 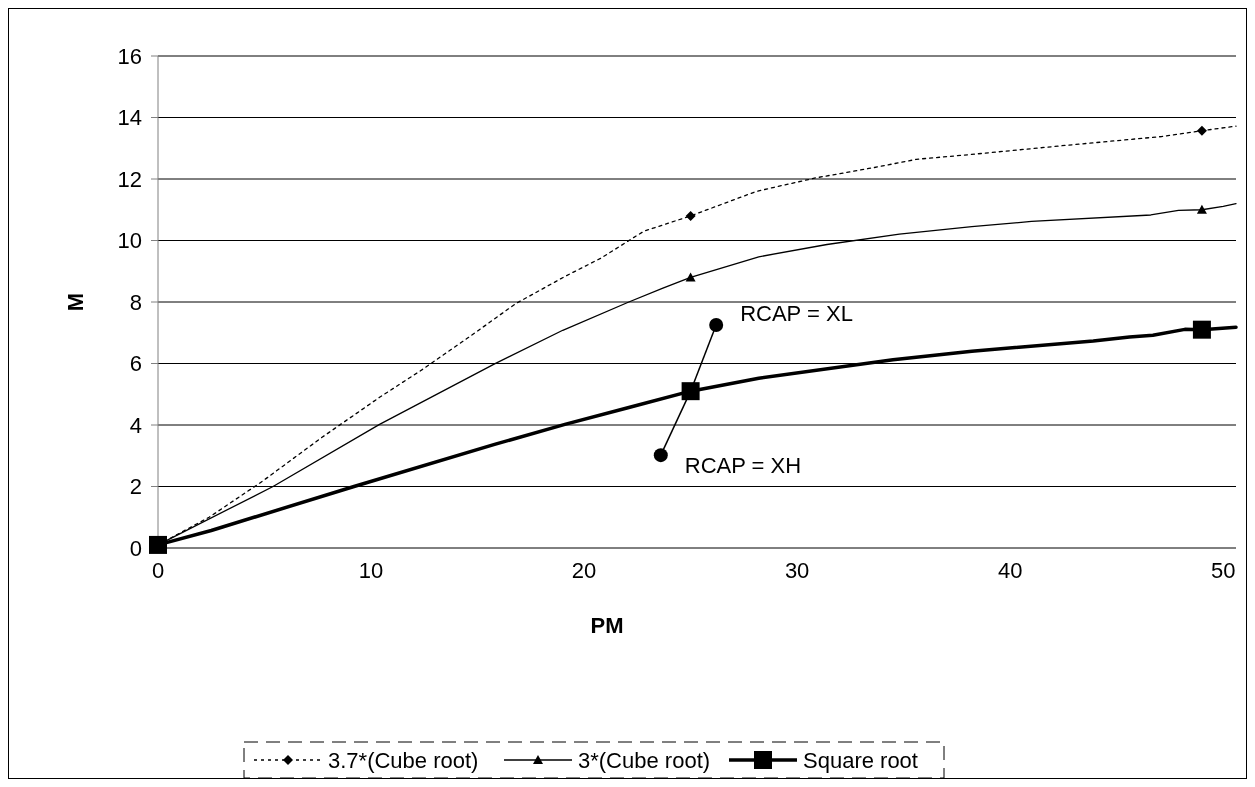 I want to click on y-tick-label: 4, so click(x=135, y=425).